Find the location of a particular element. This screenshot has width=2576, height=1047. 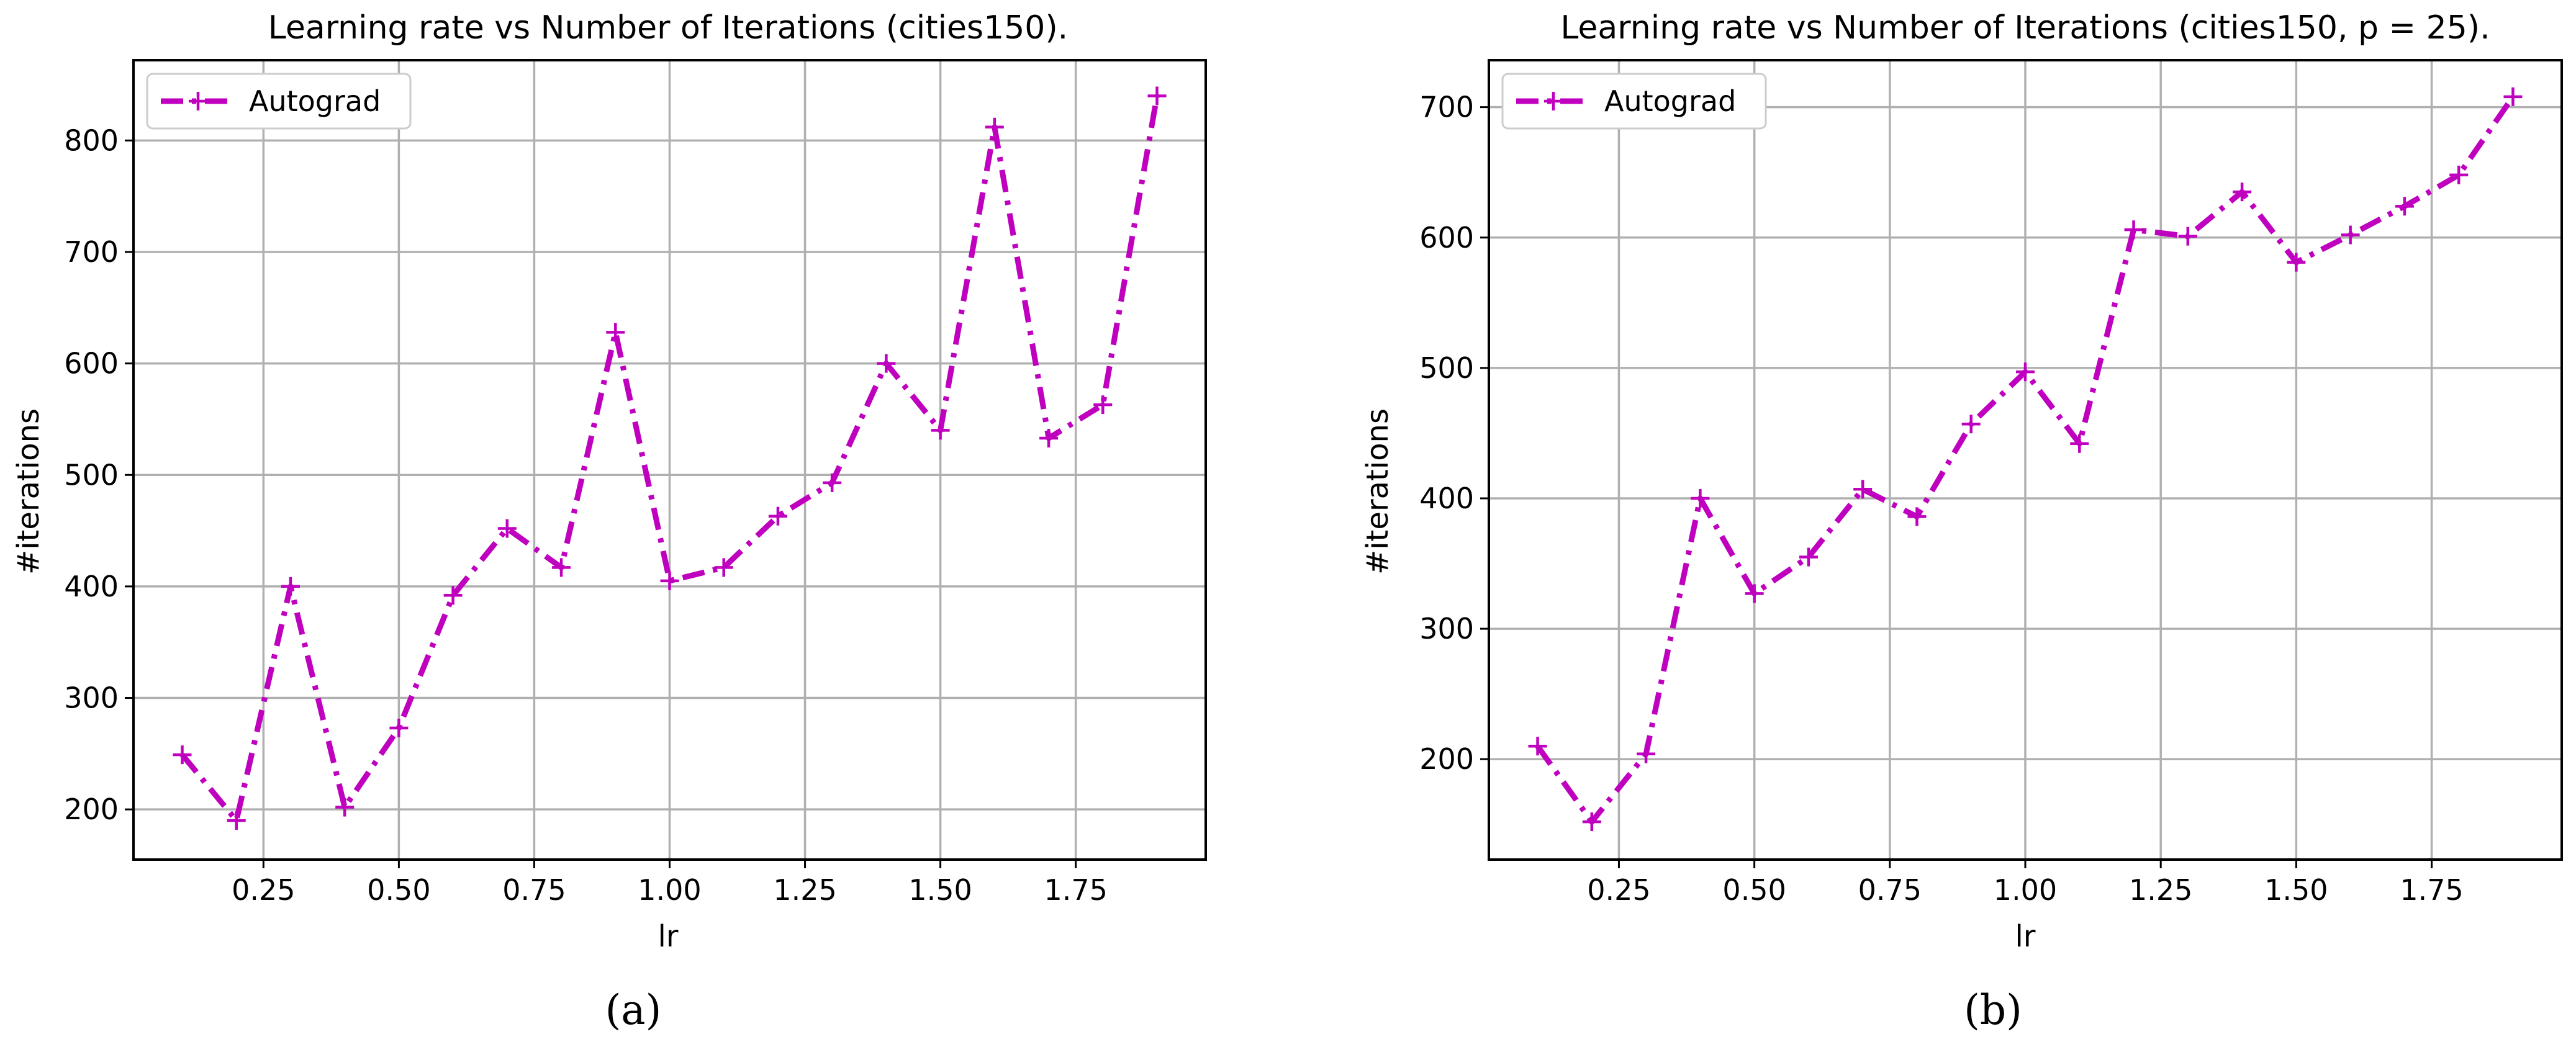

y-tick-label: 800 is located at coordinates (91, 140).